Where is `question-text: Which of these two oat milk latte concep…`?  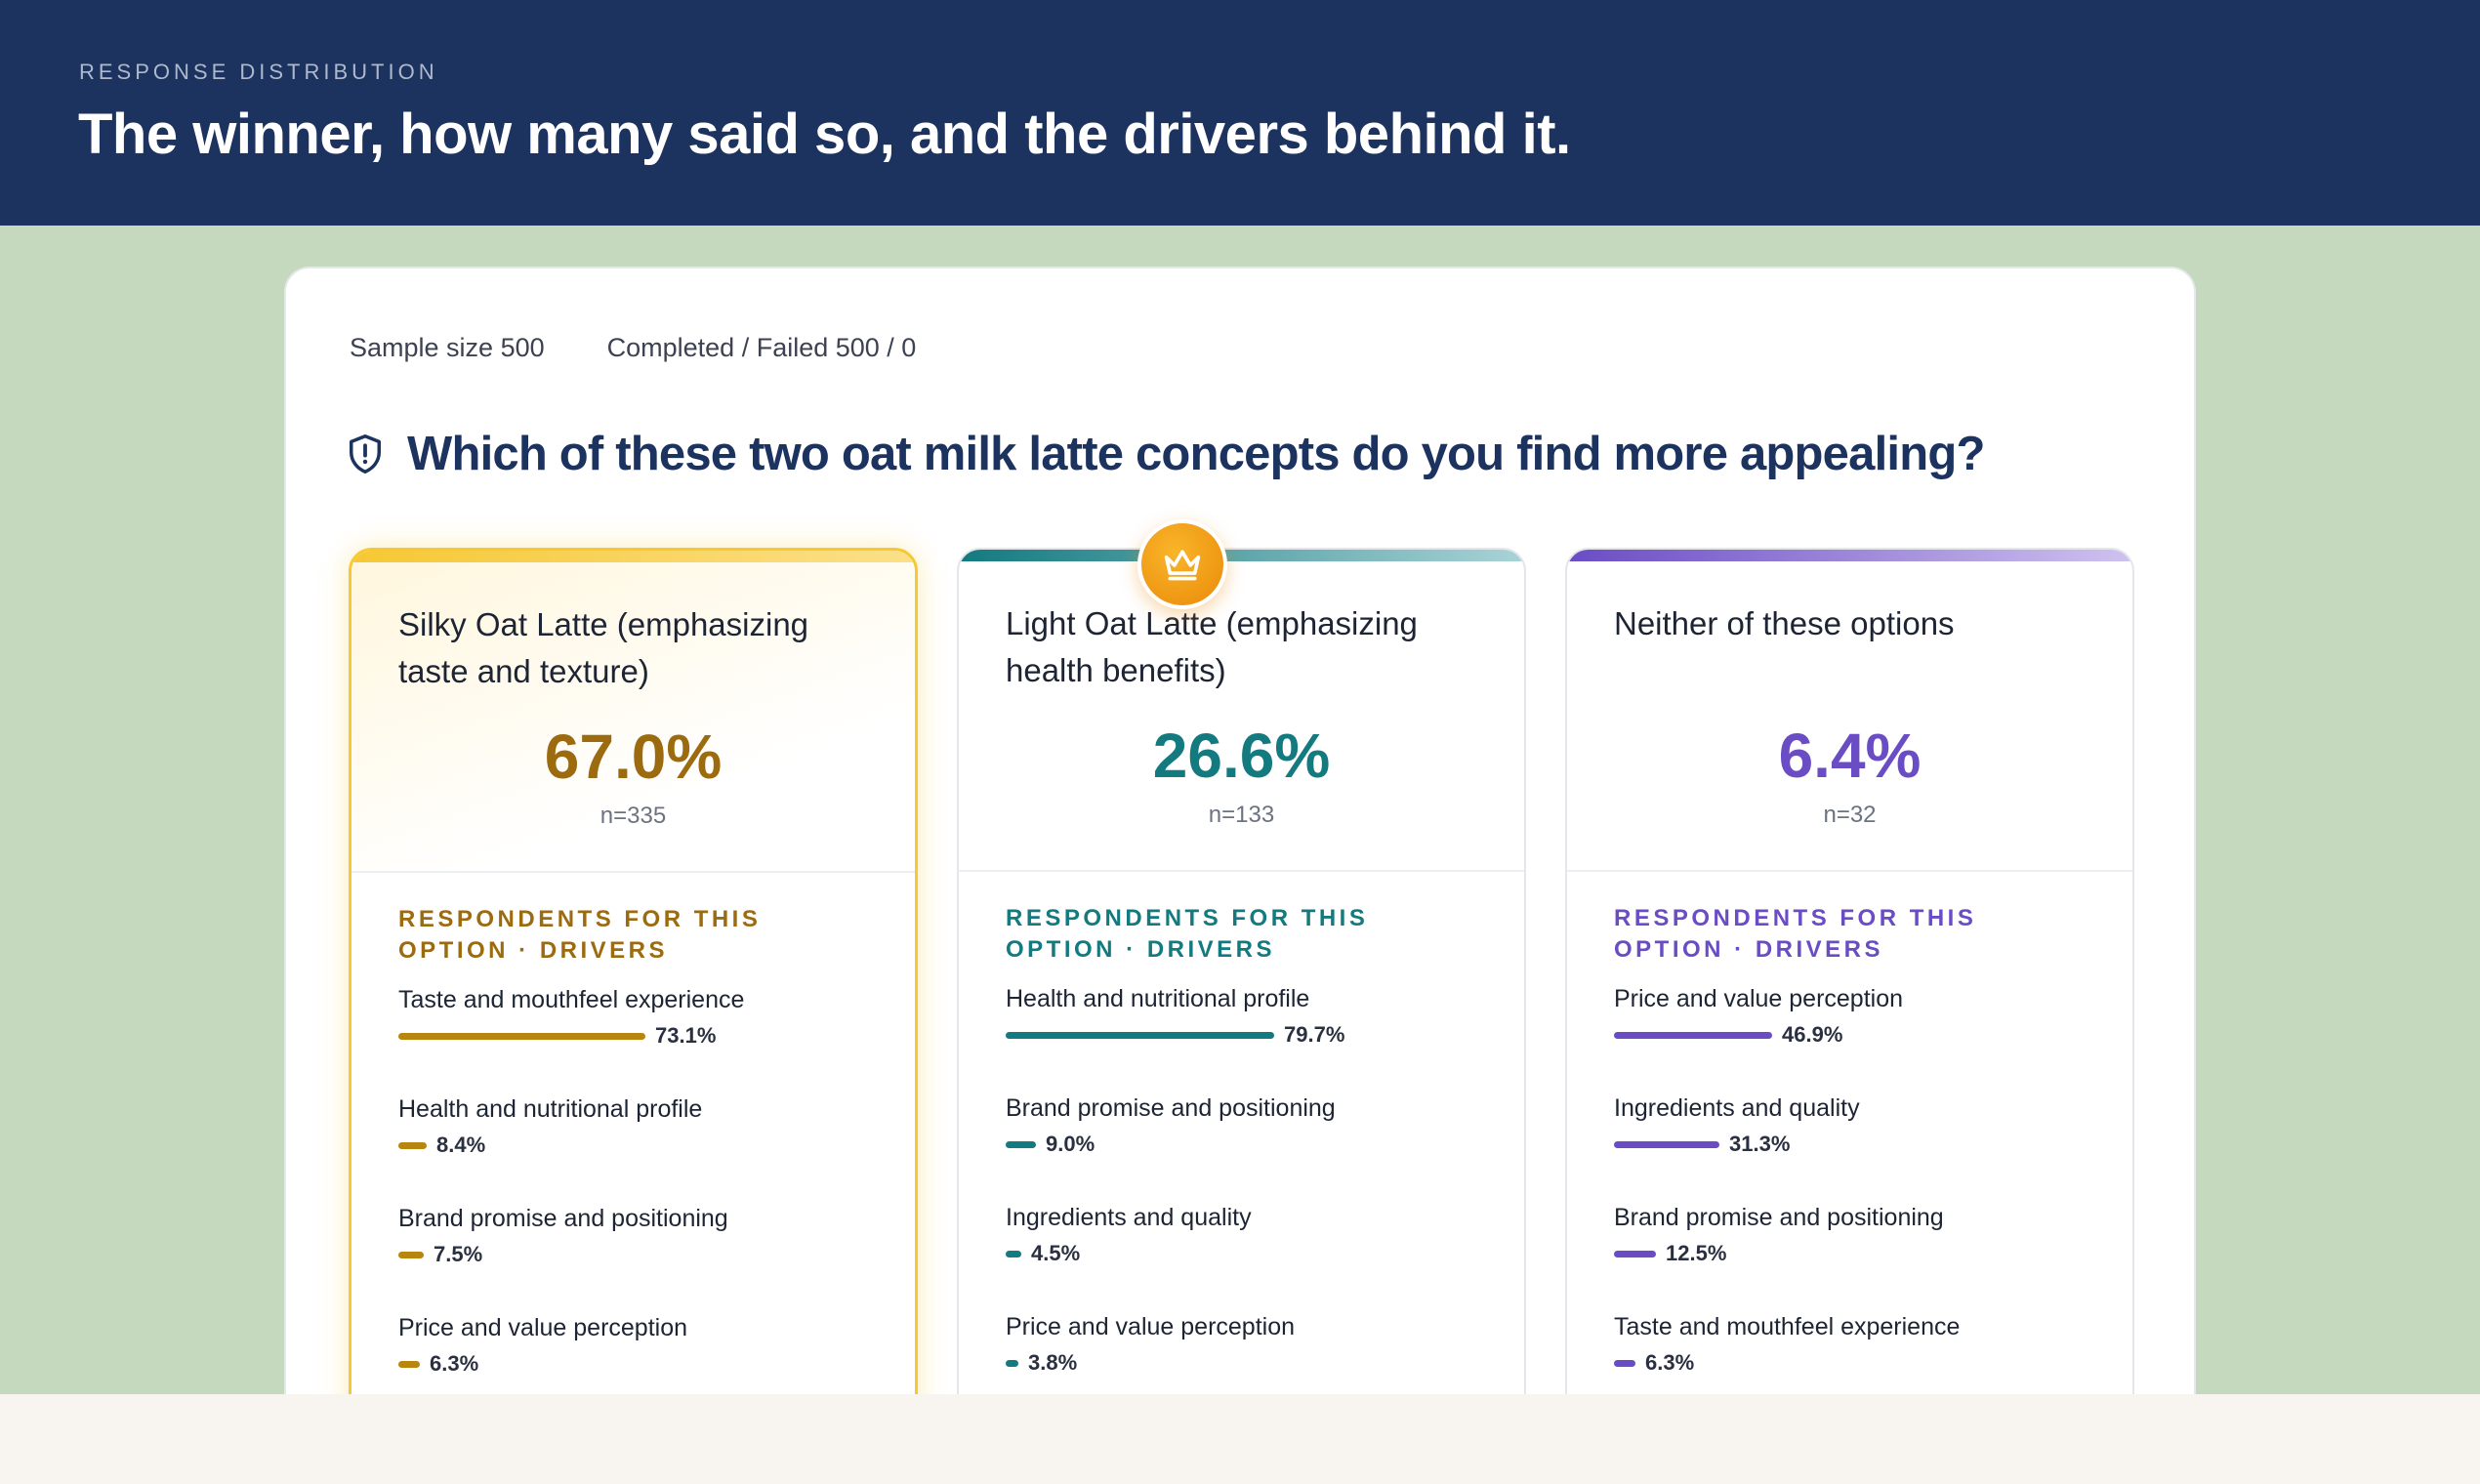 question-text: Which of these two oat milk latte concep… is located at coordinates (1196, 454).